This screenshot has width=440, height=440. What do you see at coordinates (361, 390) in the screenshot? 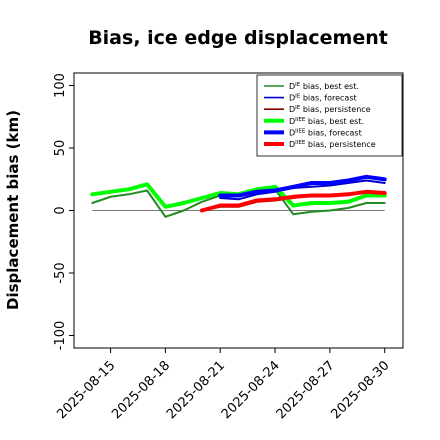
I see `x-tick-label: 2025-08-30` at bounding box center [361, 390].